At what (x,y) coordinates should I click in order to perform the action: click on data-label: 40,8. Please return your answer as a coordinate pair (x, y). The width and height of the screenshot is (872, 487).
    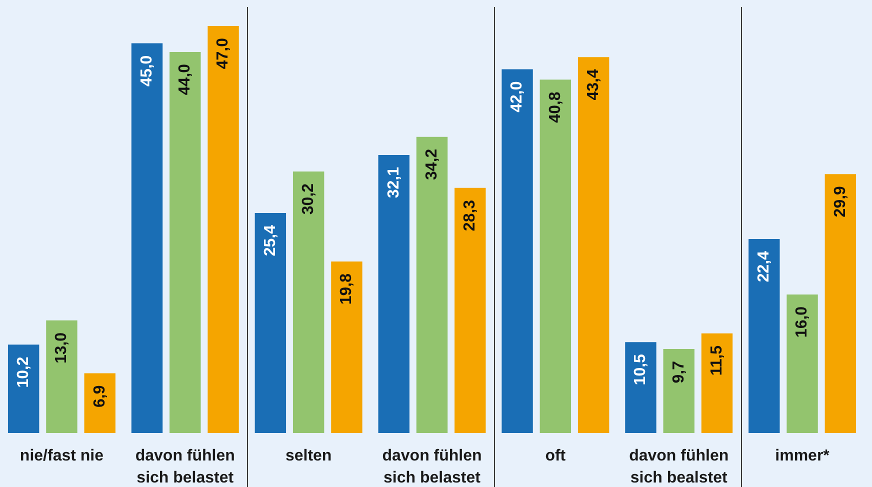
    Looking at the image, I should click on (555, 107).